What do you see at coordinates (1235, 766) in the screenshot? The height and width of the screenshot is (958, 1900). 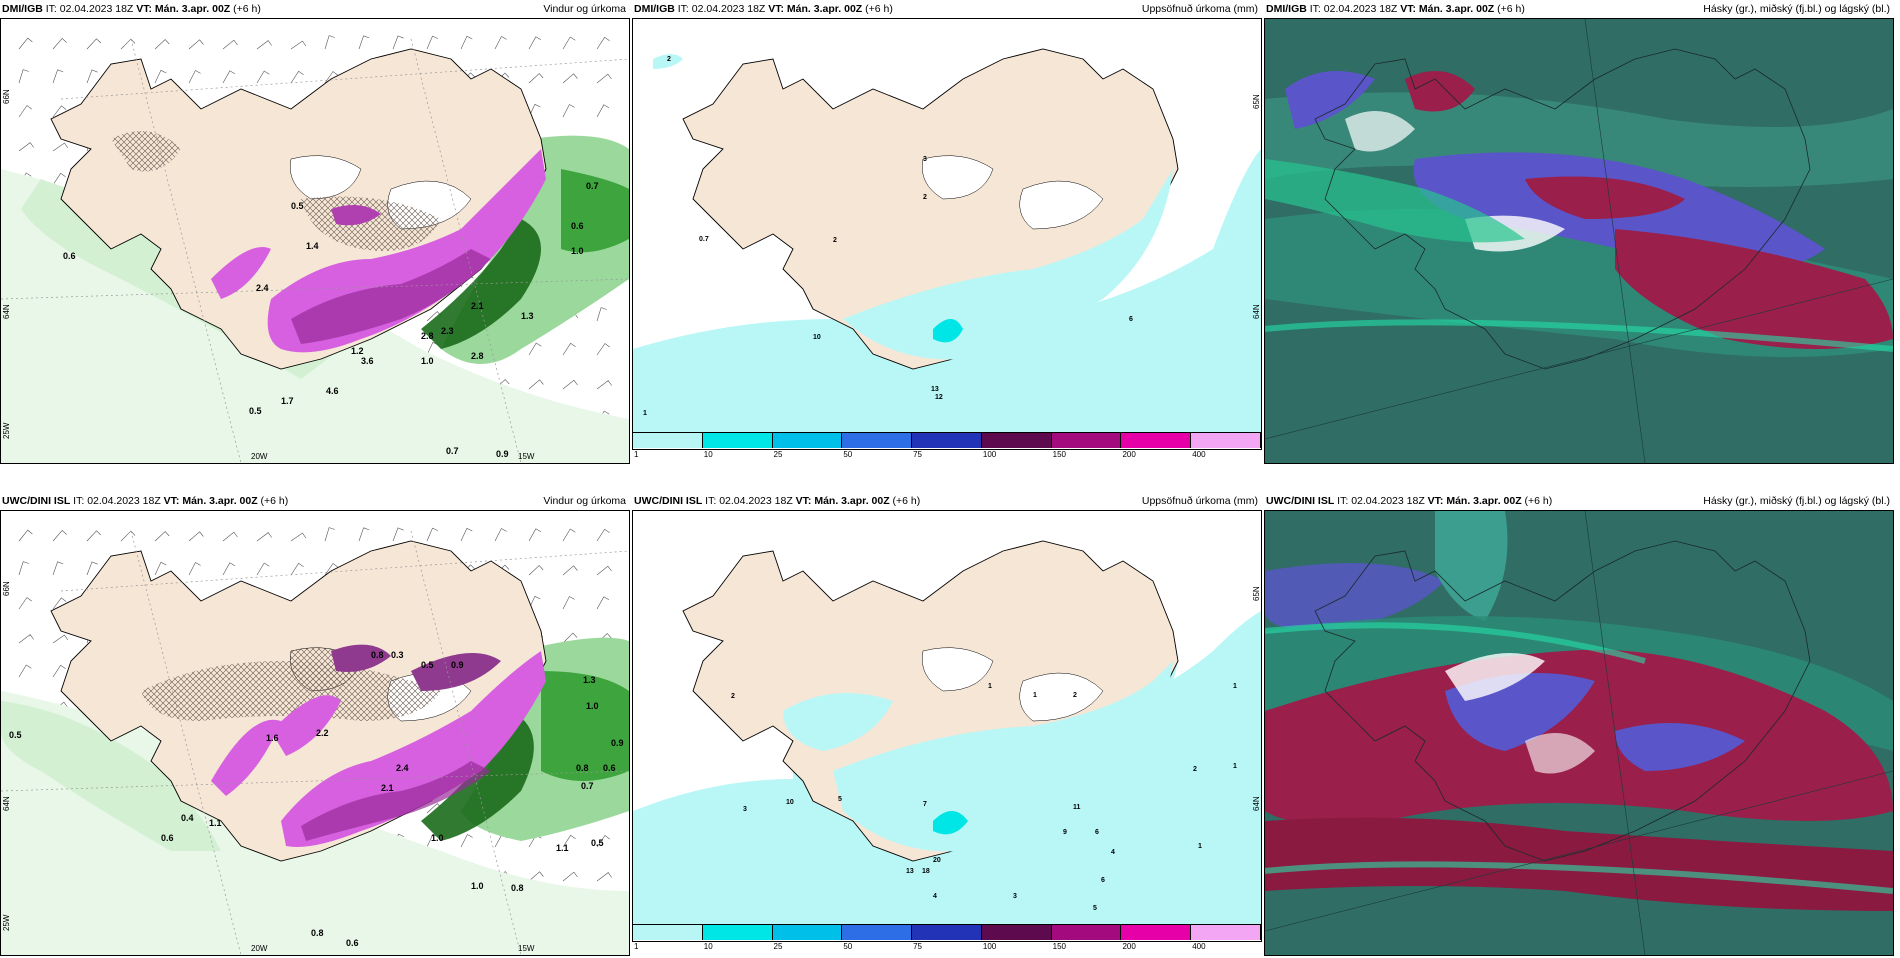 I see `value-label: 1` at bounding box center [1235, 766].